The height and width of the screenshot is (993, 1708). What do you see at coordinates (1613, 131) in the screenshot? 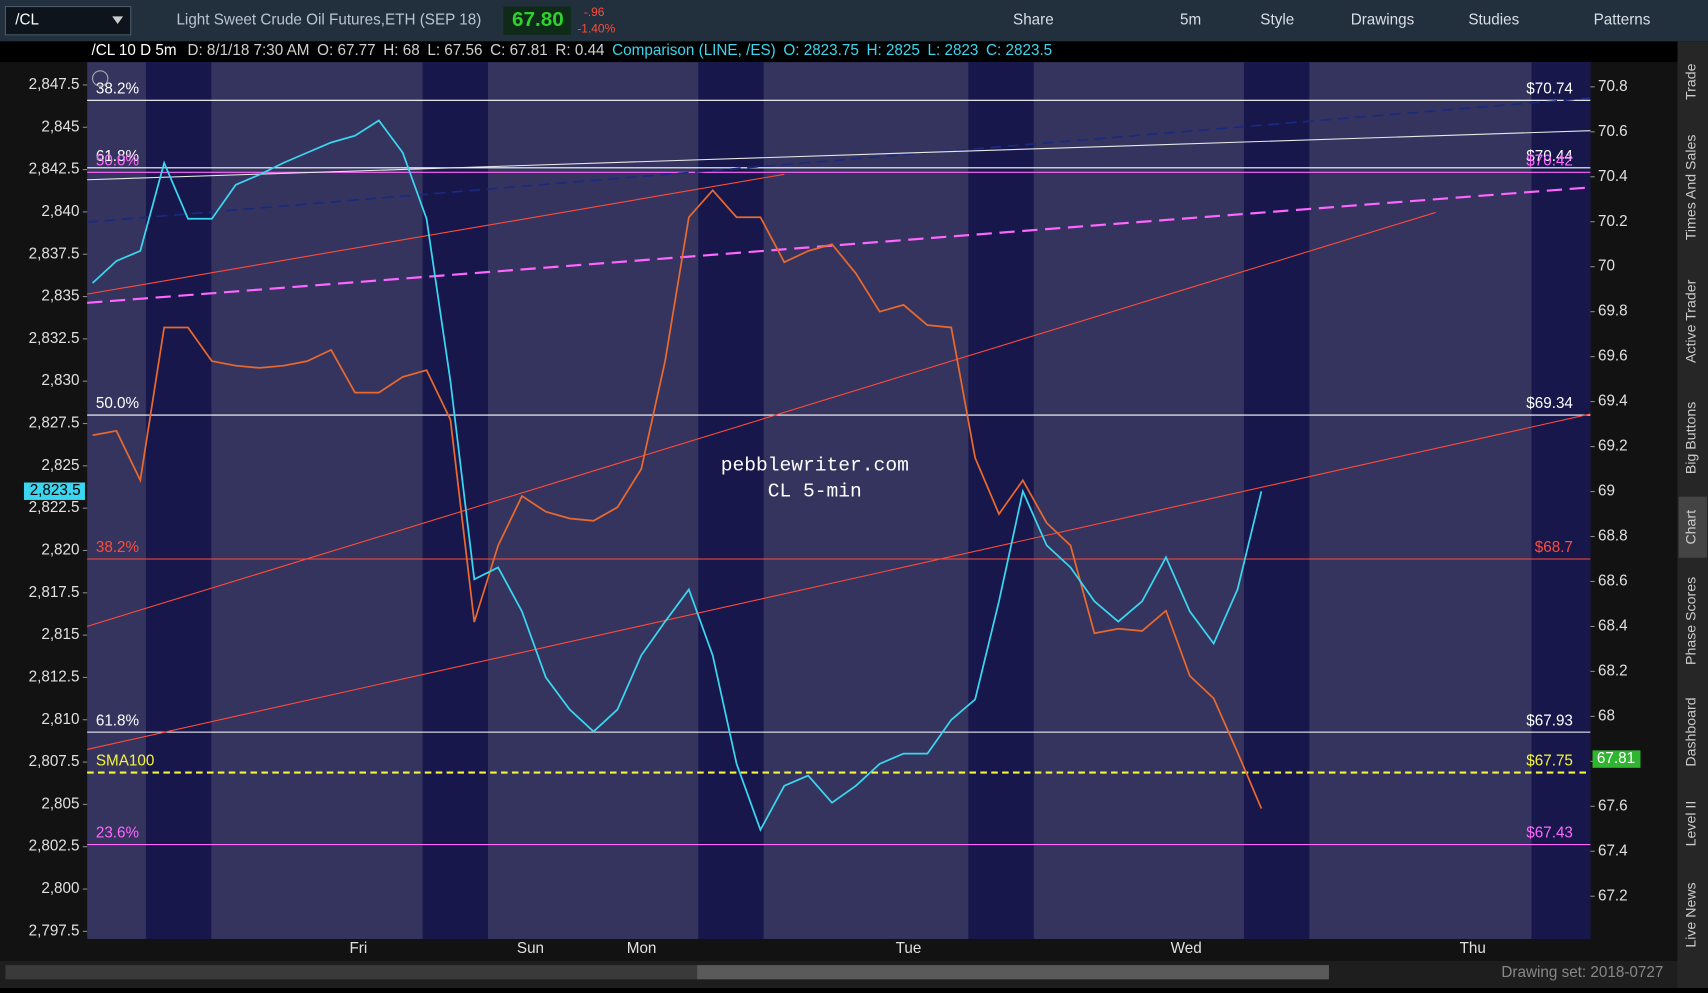
I see `y2-tick-label: 70.6` at bounding box center [1613, 131].